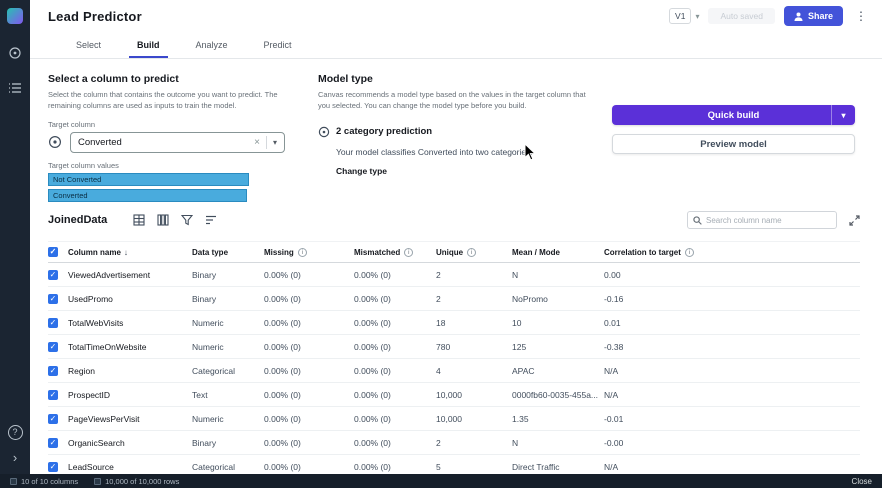 The width and height of the screenshot is (882, 488). Describe the element at coordinates (861, 481) in the screenshot. I see `close-button: Close` at that location.